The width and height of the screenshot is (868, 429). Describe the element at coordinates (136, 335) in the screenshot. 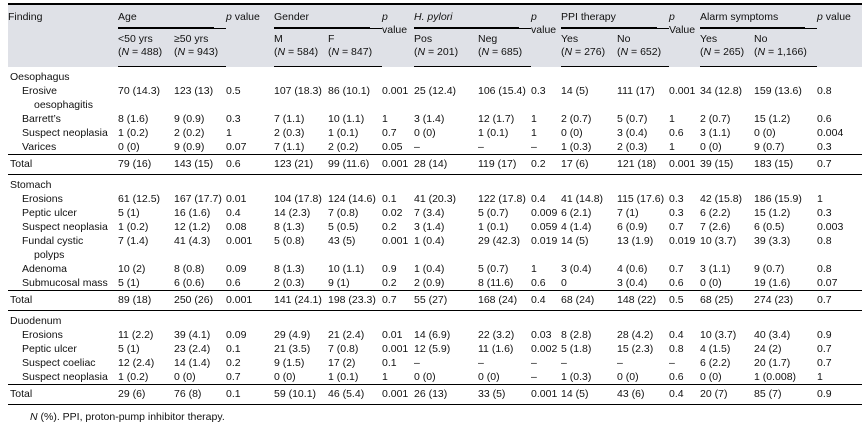

I see `data-cell: 11 (2.2)` at that location.